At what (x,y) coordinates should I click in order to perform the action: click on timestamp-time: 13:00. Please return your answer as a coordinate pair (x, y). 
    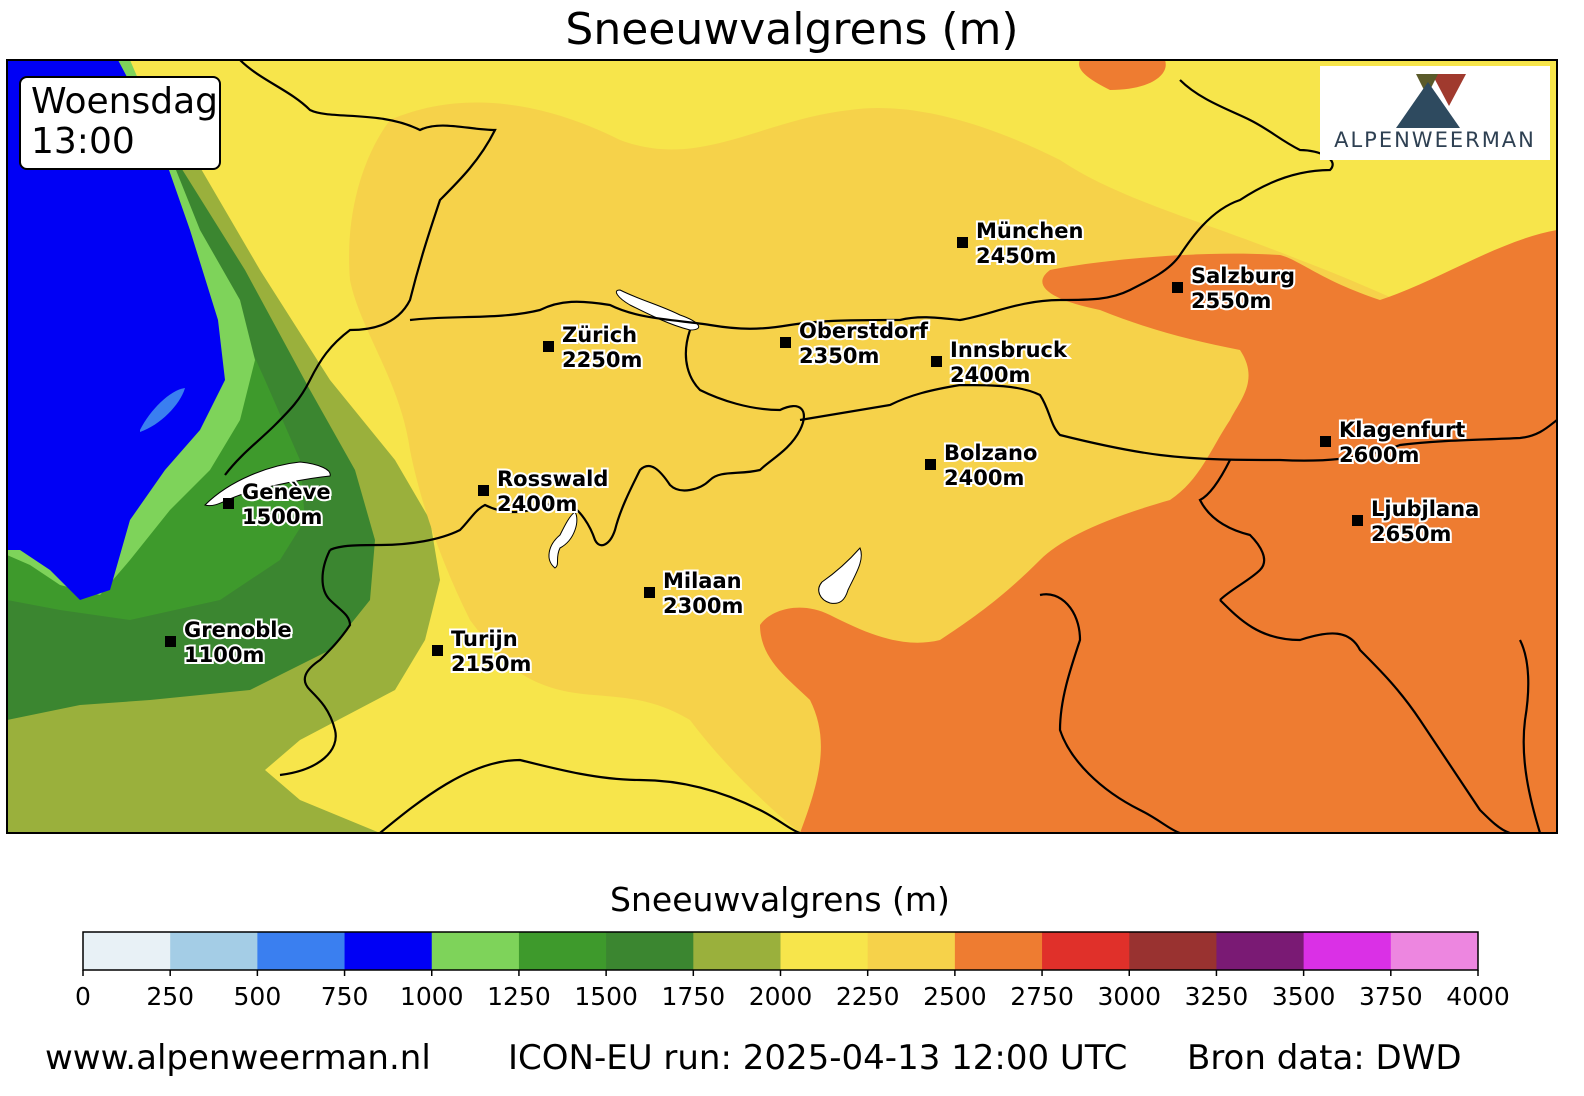
    Looking at the image, I should click on (83, 141).